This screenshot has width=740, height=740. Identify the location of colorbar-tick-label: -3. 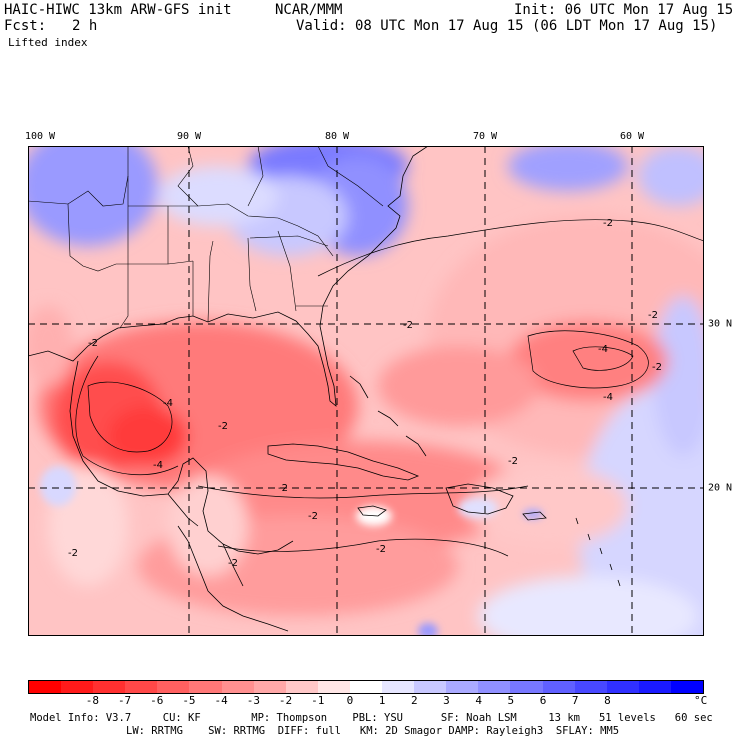
(253, 700).